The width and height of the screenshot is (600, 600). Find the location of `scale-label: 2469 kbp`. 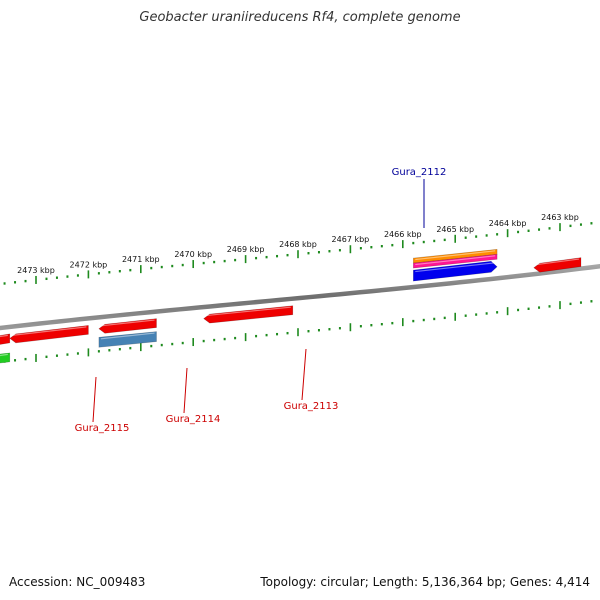

scale-label: 2469 kbp is located at coordinates (246, 249).